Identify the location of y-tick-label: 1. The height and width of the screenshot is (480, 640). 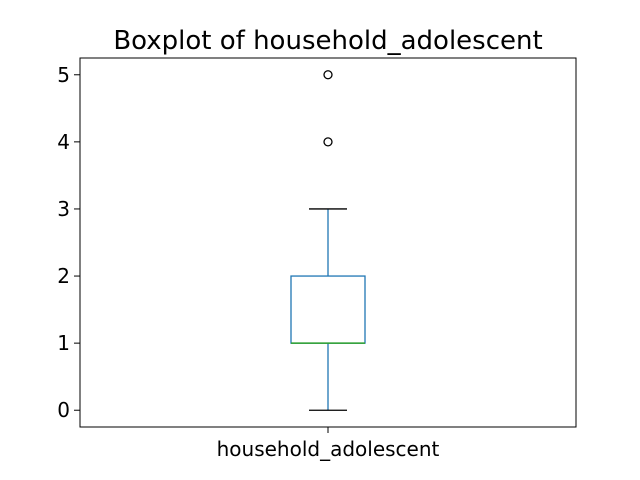
(63, 343).